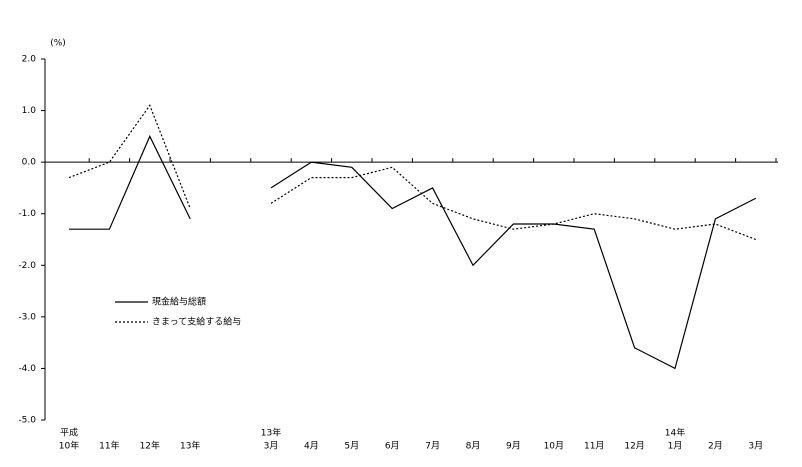 This screenshot has width=802, height=467. What do you see at coordinates (69, 433) in the screenshot?
I see `x-tick-top-label: 平成` at bounding box center [69, 433].